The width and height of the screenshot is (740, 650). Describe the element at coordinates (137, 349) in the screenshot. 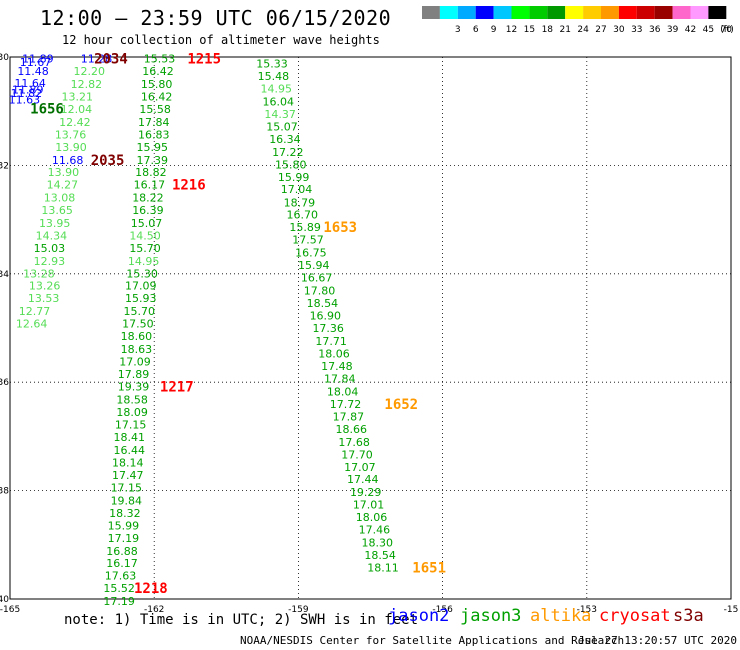

I see `wave-height-label: 18.63` at that location.